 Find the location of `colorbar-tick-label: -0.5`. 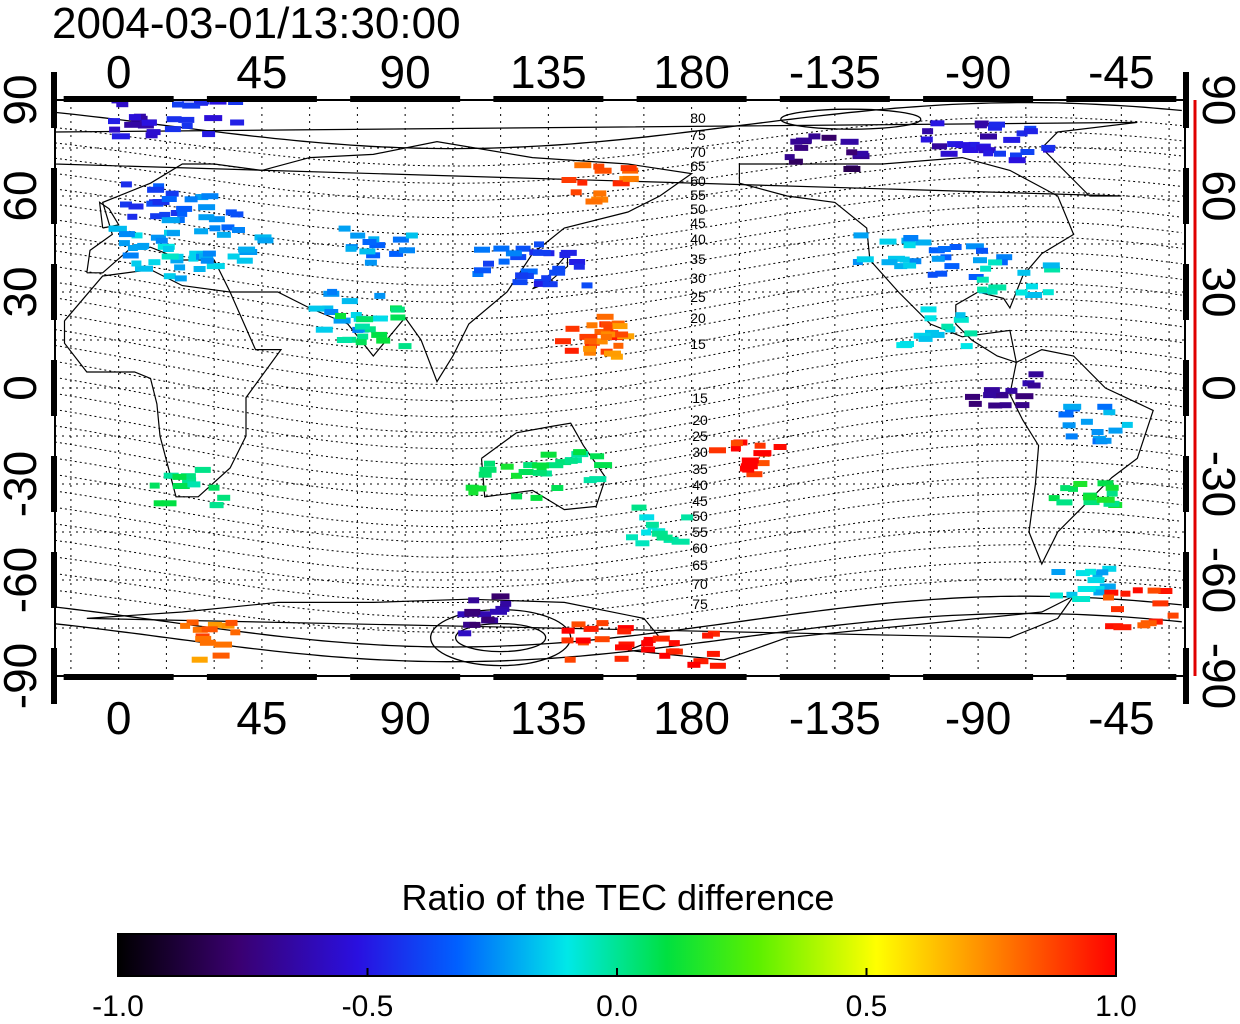

colorbar-tick-label: -0.5 is located at coordinates (368, 1006).